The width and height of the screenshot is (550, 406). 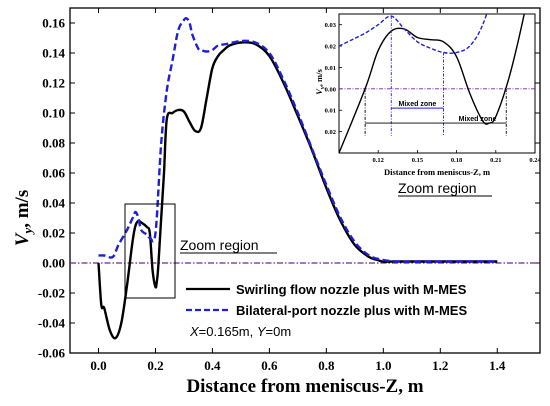 I want to click on y-tick-label: 0.00, so click(x=53, y=263).